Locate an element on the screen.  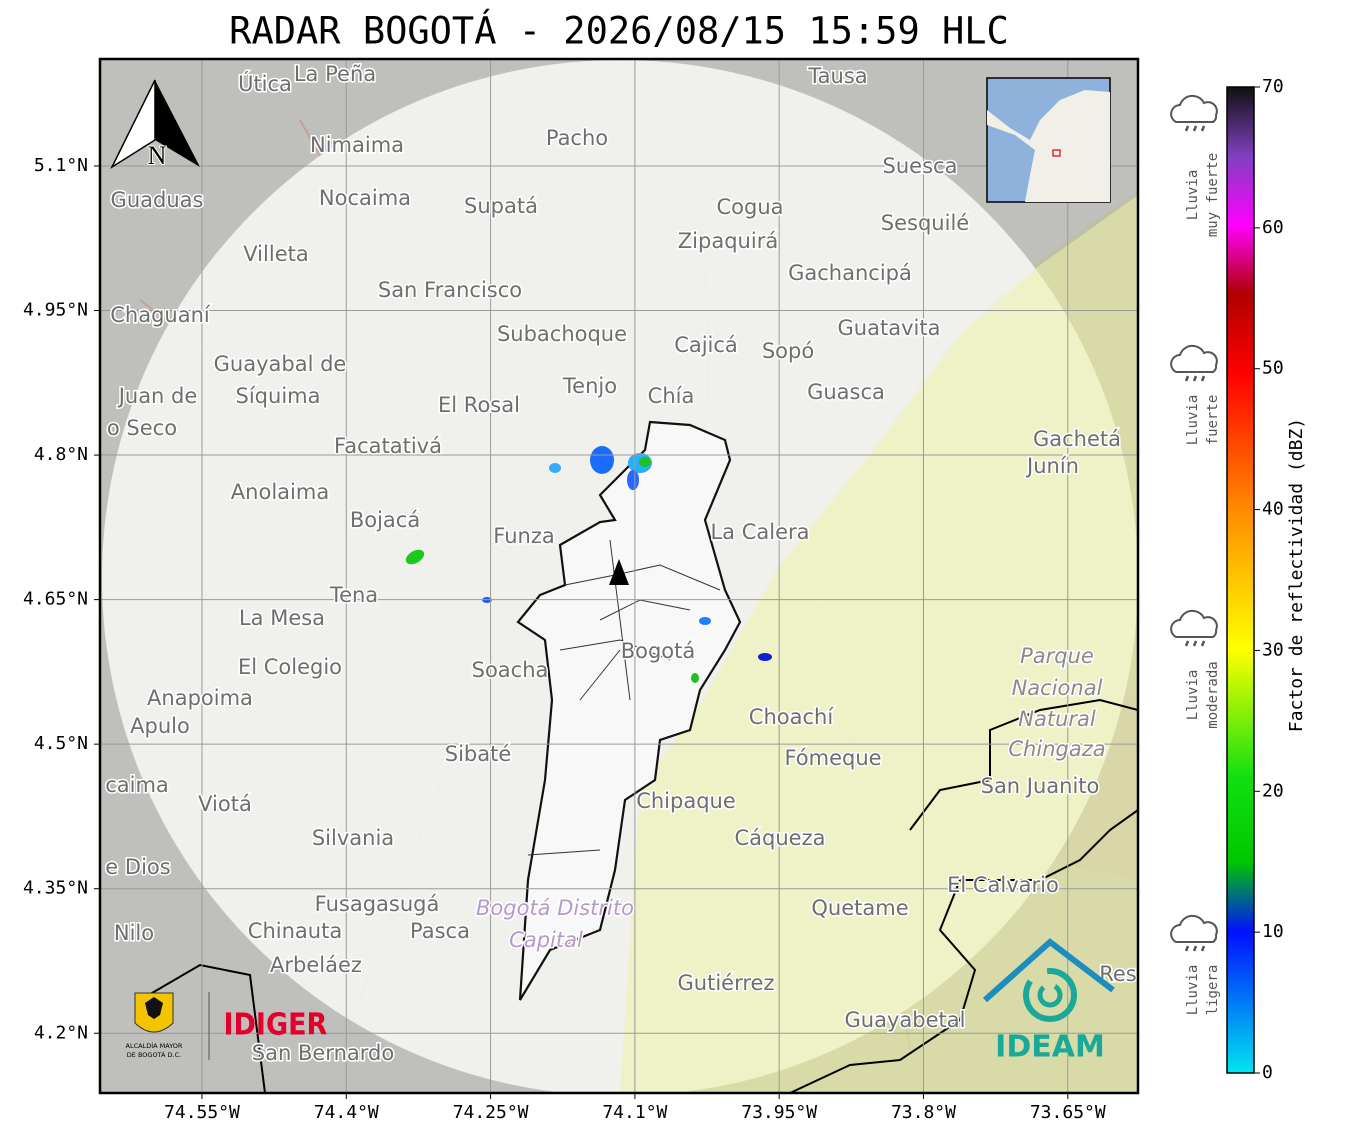
place-label: Nilo is located at coordinates (134, 933).